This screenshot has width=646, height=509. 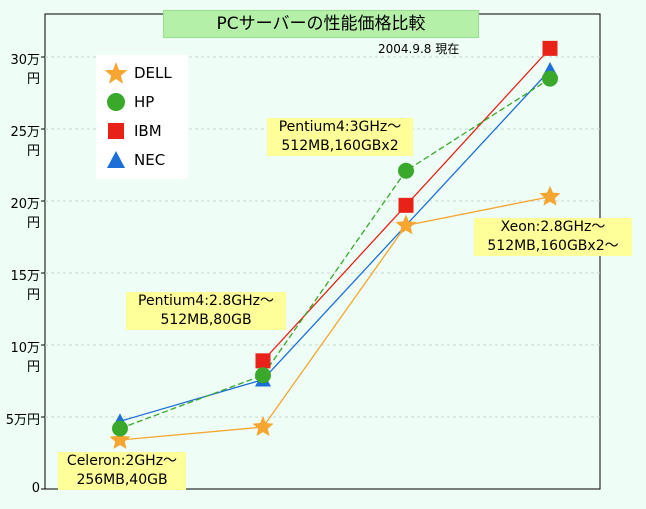 I want to click on annotation-xeon: Xeon:2.8GHz〜 512MB,160GBx2〜, so click(x=553, y=237).